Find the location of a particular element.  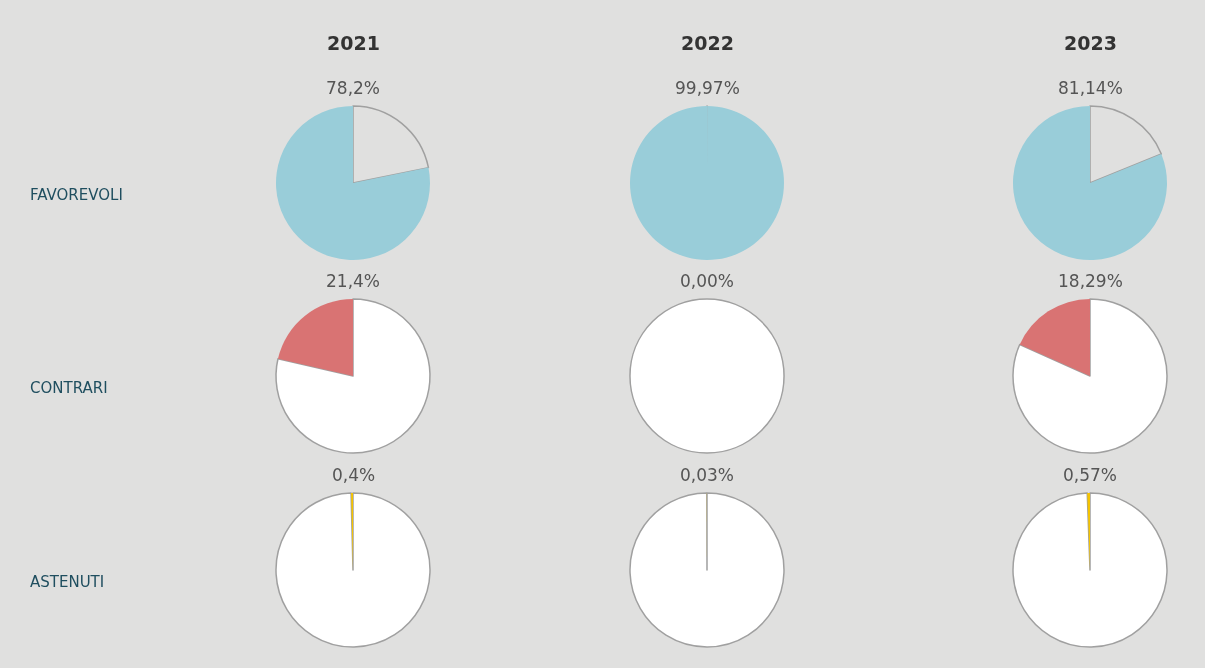

data-label: 99,97% is located at coordinates (707, 88).